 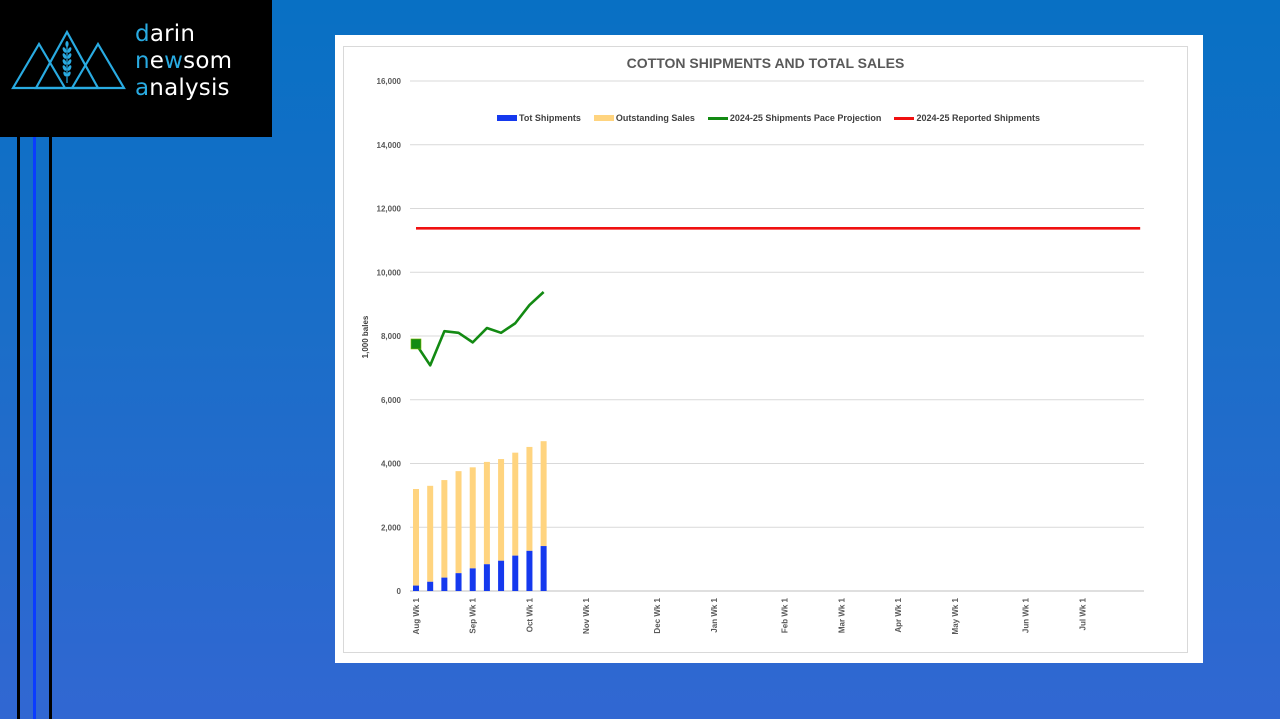 I want to click on legend-item-tot-shipments: Tot Shipments, so click(x=539, y=118).